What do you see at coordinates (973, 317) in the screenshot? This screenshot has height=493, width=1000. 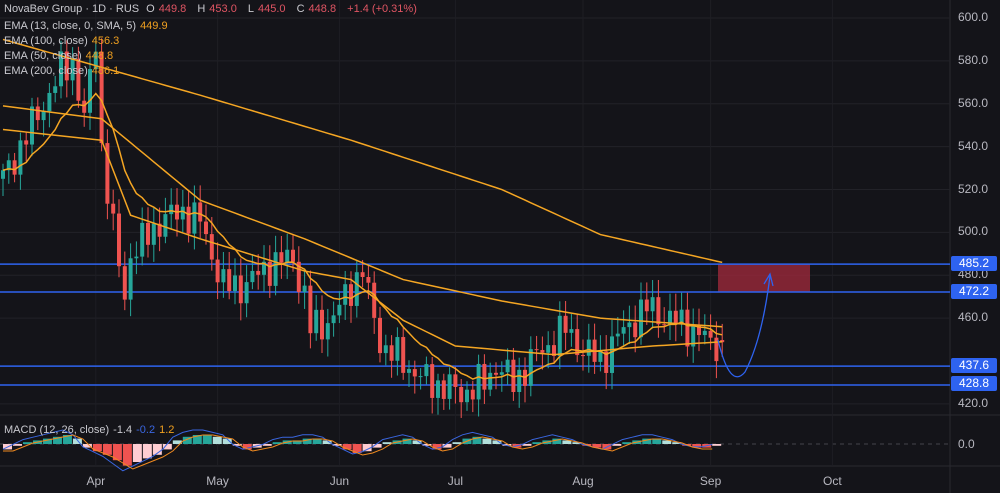 I see `y-tick-label: 460.0` at bounding box center [973, 317].